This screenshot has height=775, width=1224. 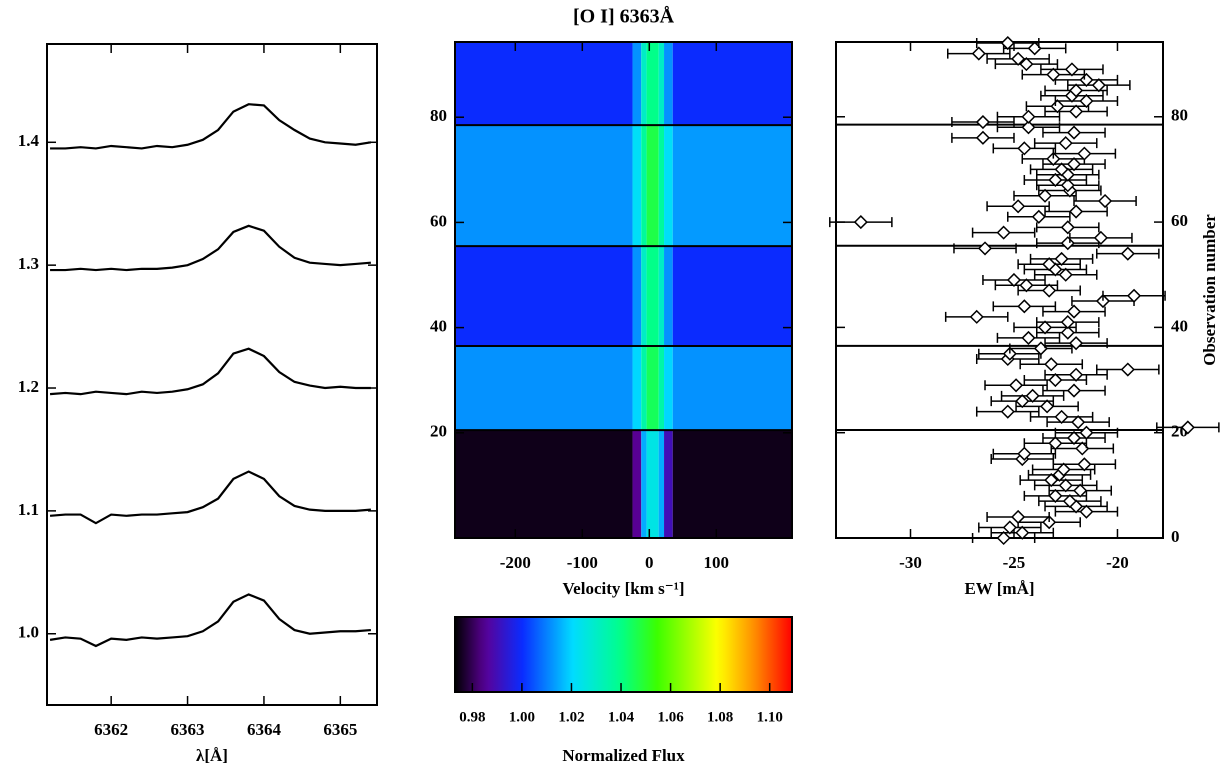 I want to click on x-axis-label: EW [mÅ], so click(x=999, y=588).